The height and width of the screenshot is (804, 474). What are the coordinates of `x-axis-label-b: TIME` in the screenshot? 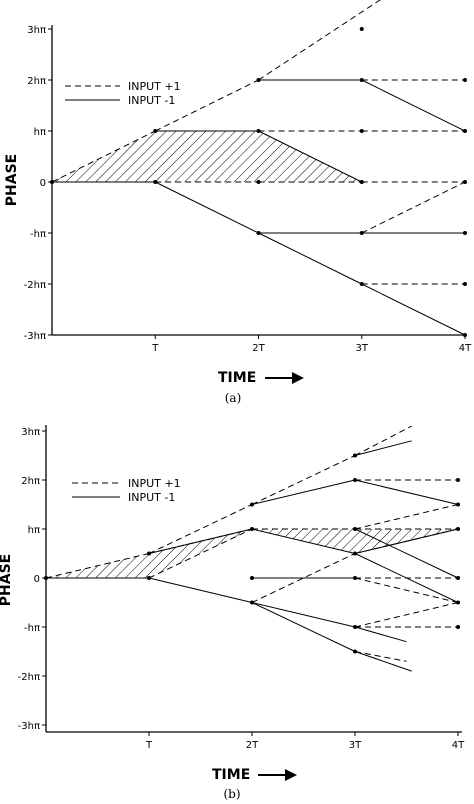 It's located at (231, 775).